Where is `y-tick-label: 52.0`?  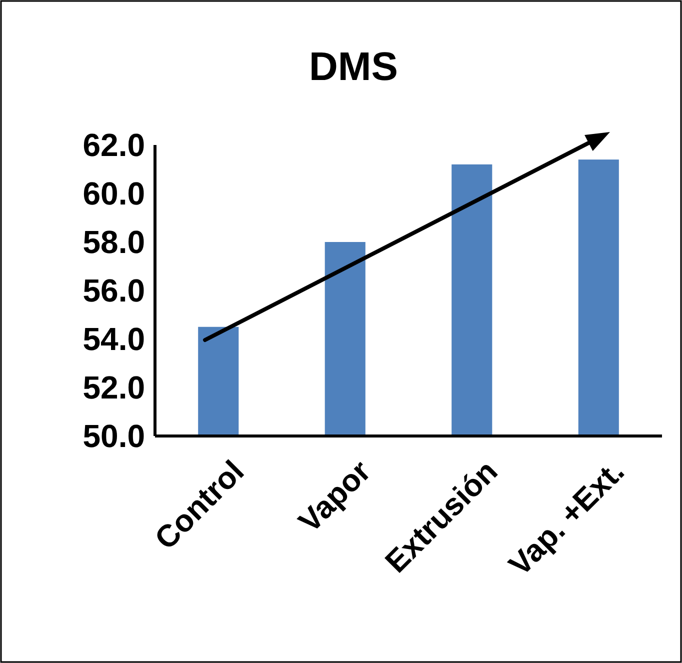 y-tick-label: 52.0 is located at coordinates (113, 388).